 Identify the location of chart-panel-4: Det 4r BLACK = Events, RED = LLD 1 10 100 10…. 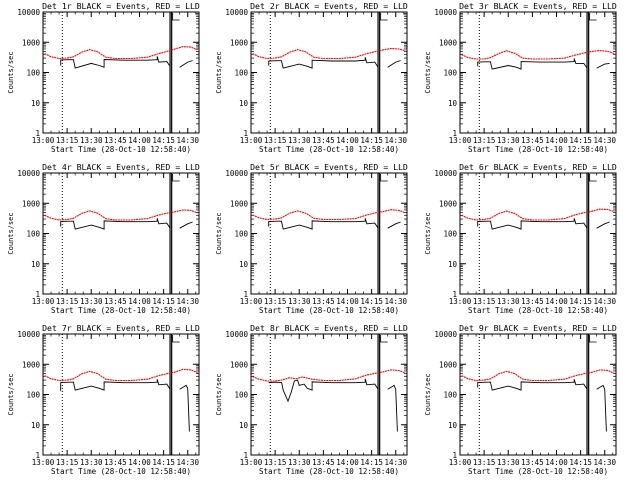
(103, 238).